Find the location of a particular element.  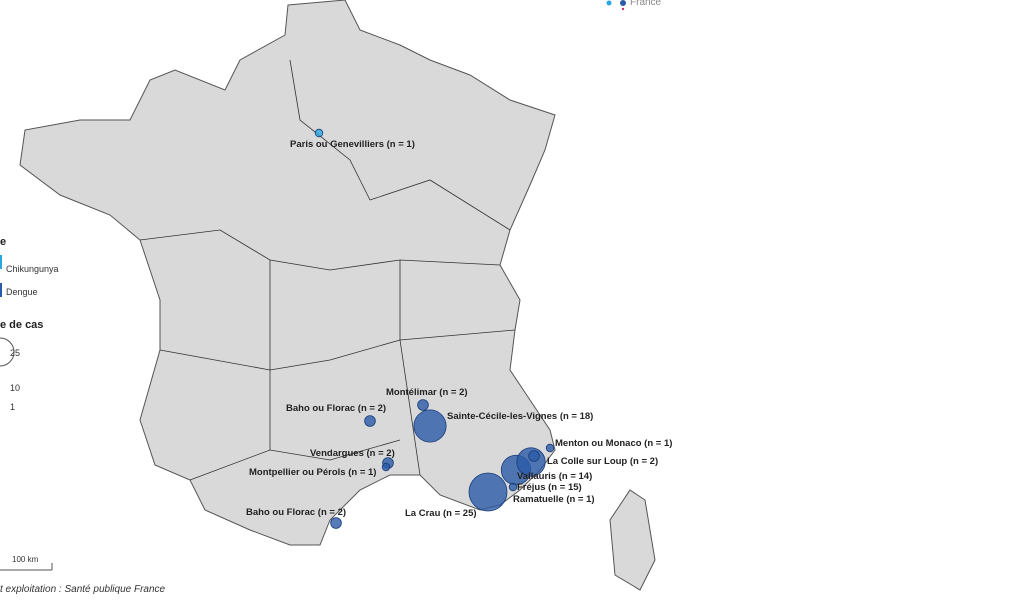

case-label: Ramatuelle (n = 1) is located at coordinates (554, 499).